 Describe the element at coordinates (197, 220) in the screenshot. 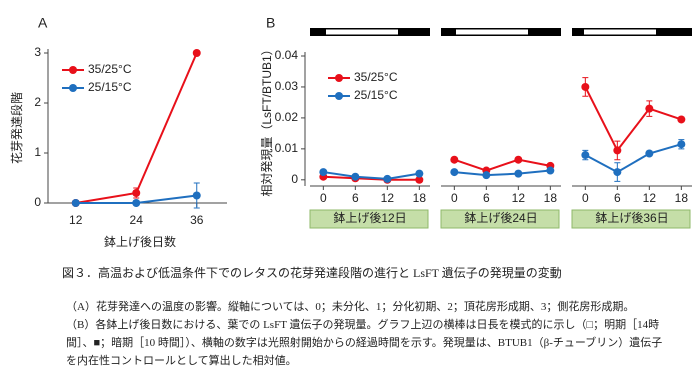

I see `x-tick-label: 36` at that location.